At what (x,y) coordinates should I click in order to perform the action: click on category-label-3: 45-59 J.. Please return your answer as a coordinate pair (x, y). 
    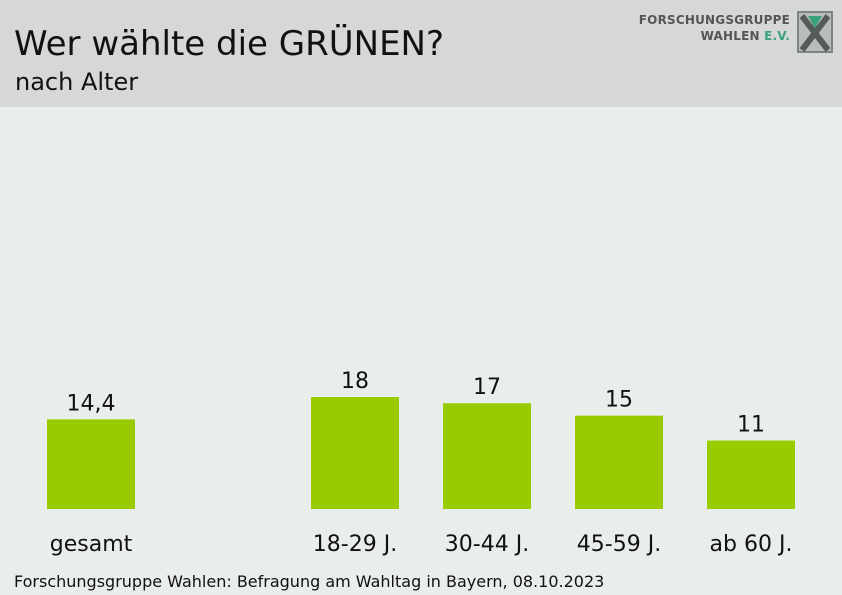
    Looking at the image, I should click on (619, 544).